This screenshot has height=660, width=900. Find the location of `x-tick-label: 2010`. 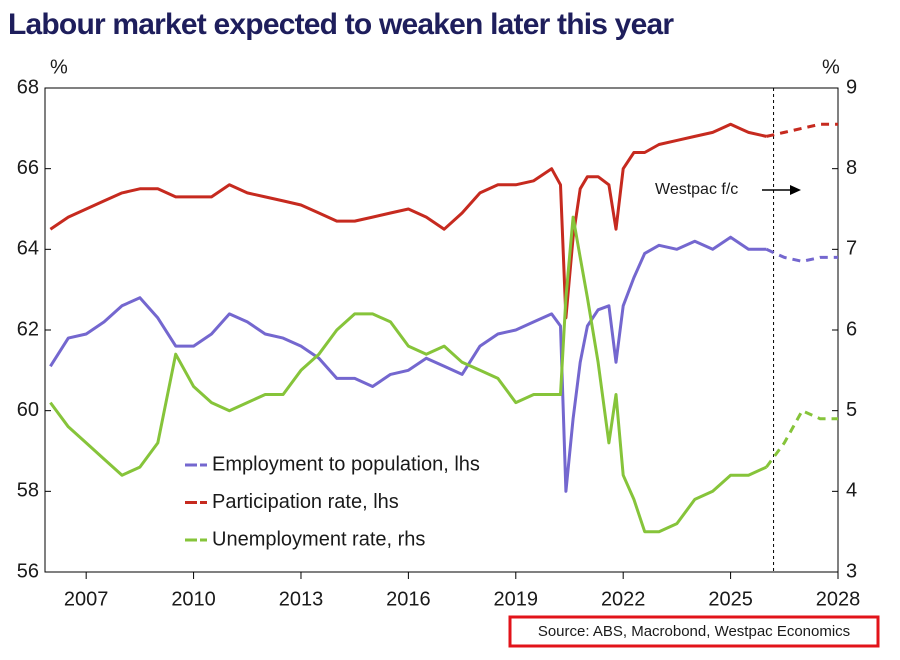

x-tick-label: 2010 is located at coordinates (193, 599).